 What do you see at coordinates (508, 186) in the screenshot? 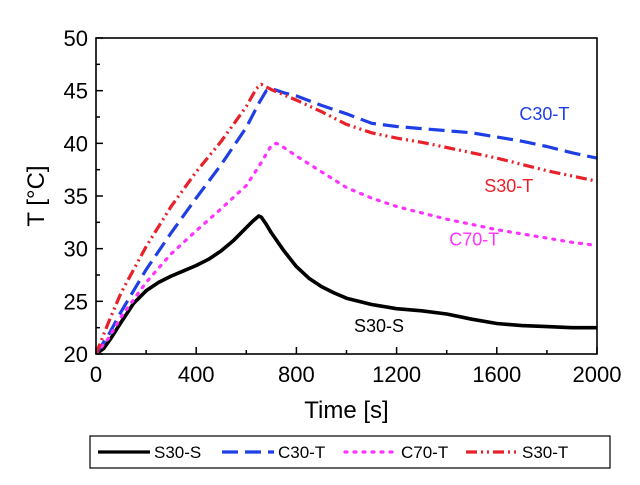
I see `series-annotation-s30-t: S30-T` at bounding box center [508, 186].